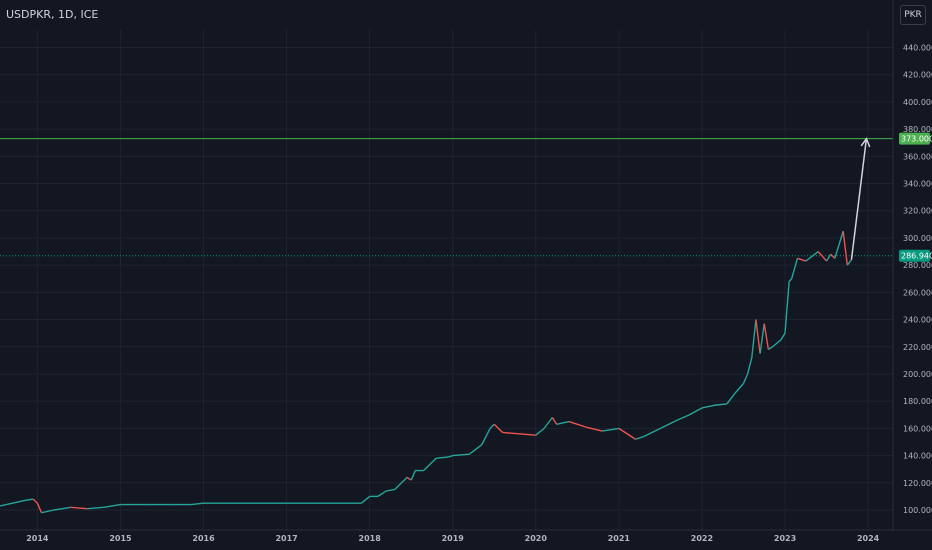 This screenshot has height=550, width=932. What do you see at coordinates (370, 538) in the screenshot?
I see `x-tick-label: 2018` at bounding box center [370, 538].